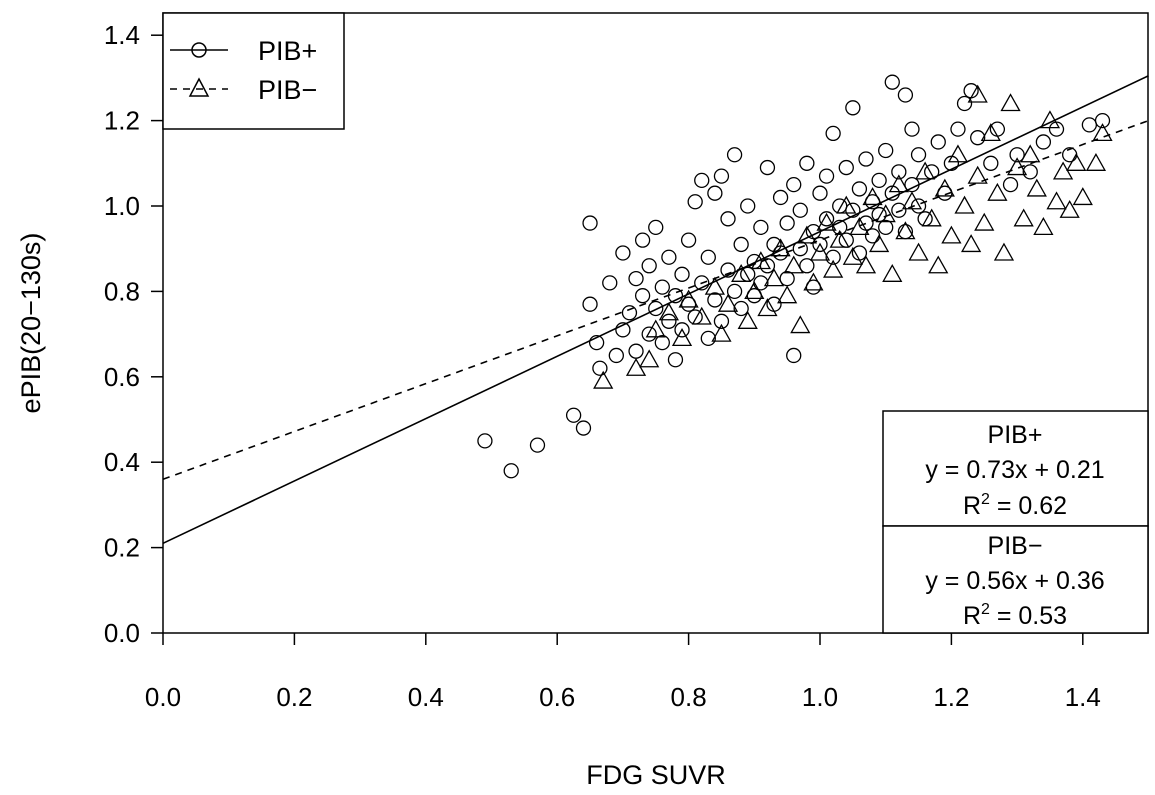  What do you see at coordinates (122, 121) in the screenshot?
I see `y-tick-label: 1.2` at bounding box center [122, 121].